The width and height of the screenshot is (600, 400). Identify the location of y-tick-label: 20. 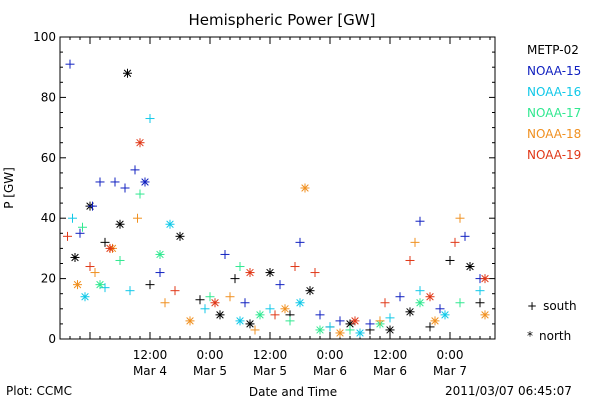
(48, 279).